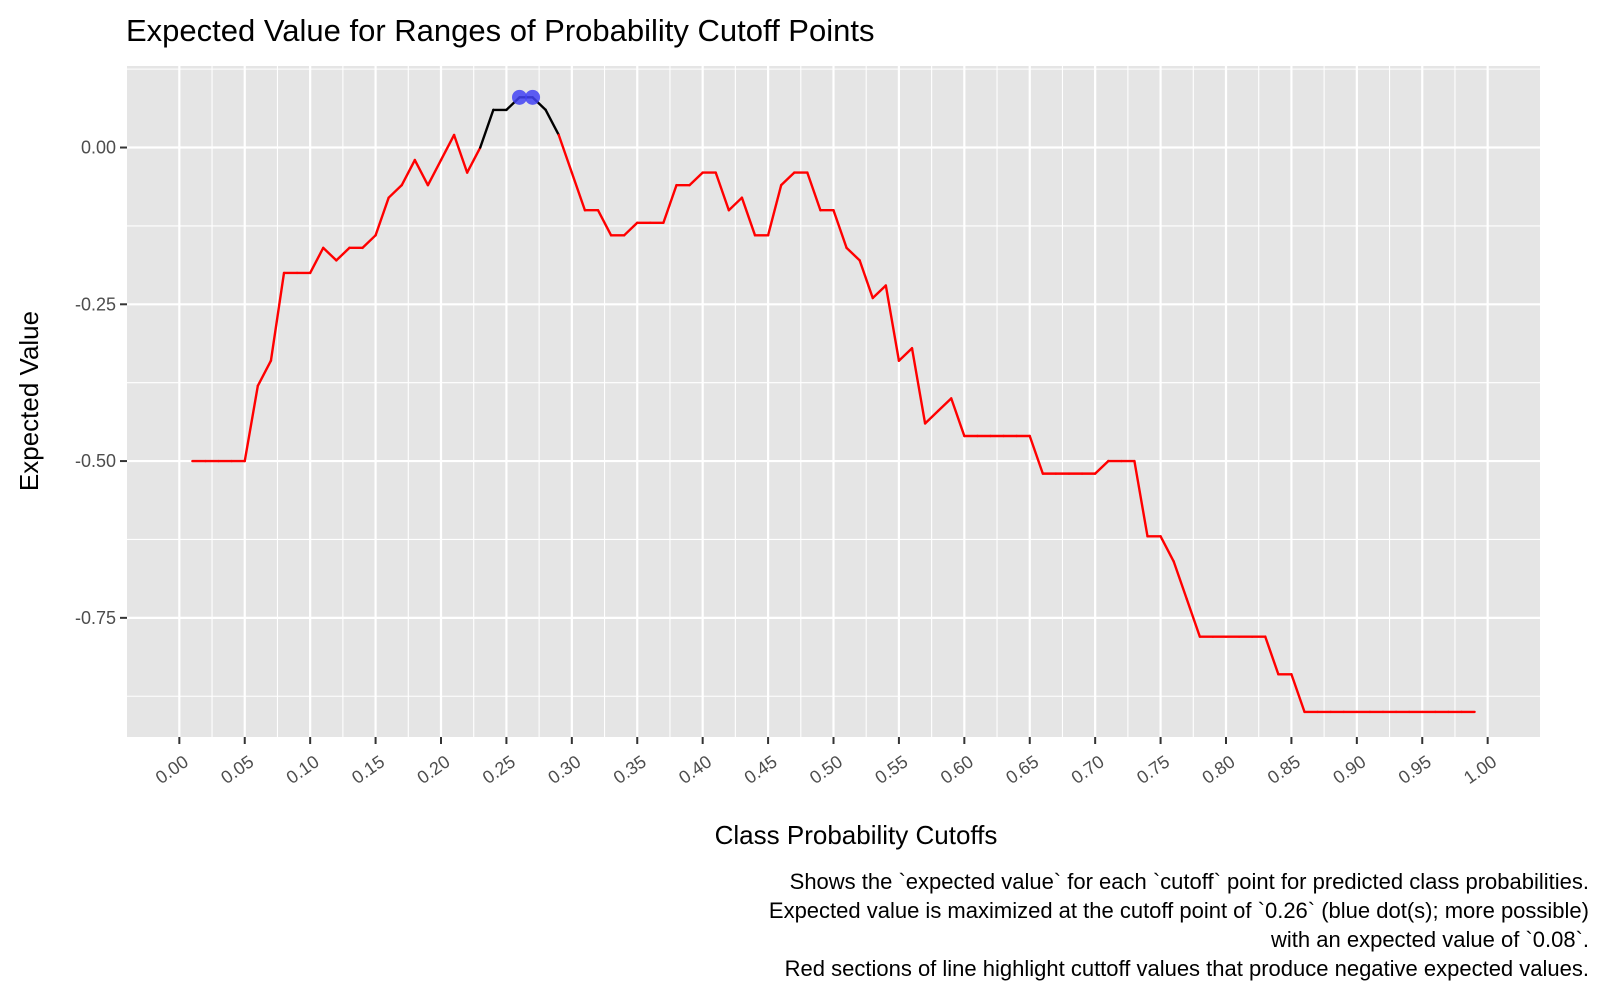 The width and height of the screenshot is (1600, 1000). Describe the element at coordinates (695, 769) in the screenshot. I see `x-tick-label: 0.40` at that location.